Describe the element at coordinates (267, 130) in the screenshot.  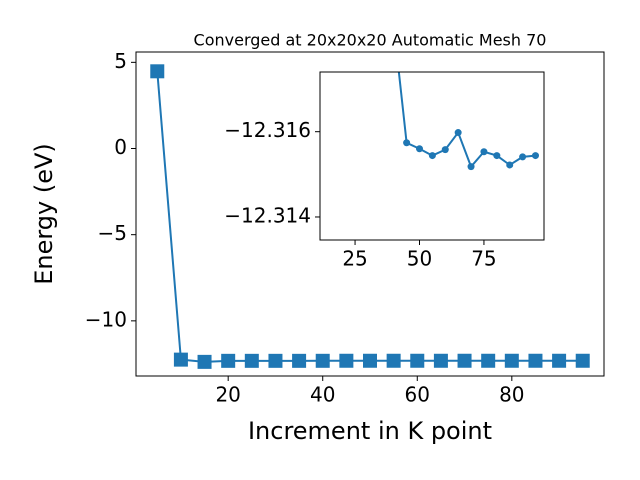
I see `y-tick-label: −12.316` at that location.